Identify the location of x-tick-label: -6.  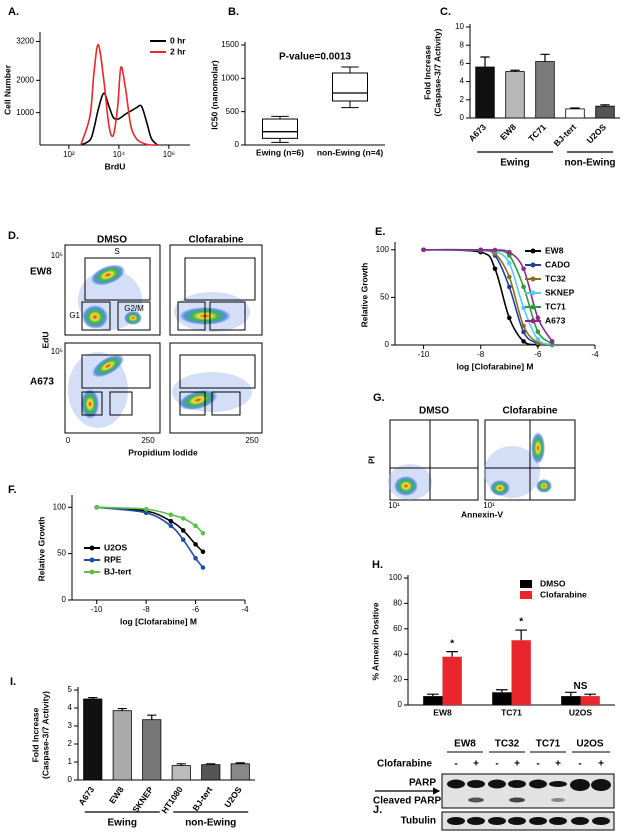
(196, 609).